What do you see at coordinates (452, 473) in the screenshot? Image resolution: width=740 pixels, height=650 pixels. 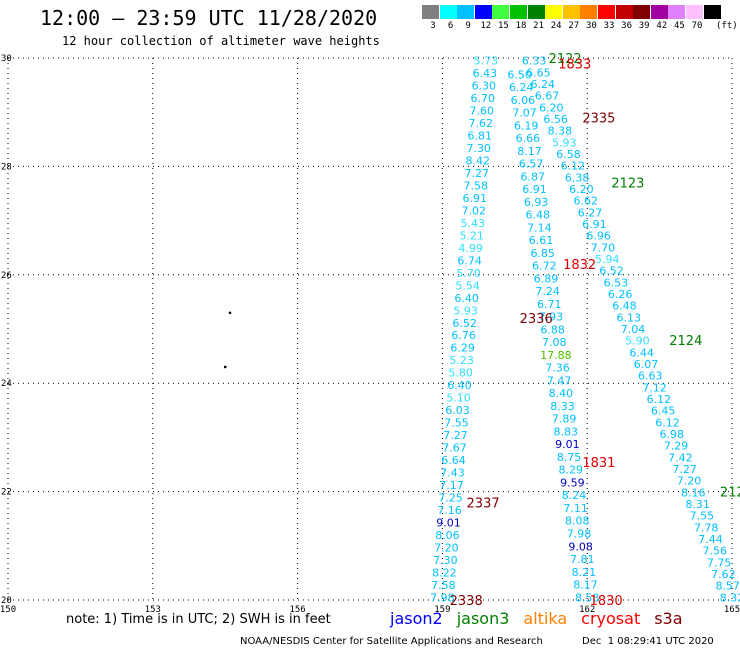 I see `swh-value: 7.43` at bounding box center [452, 473].